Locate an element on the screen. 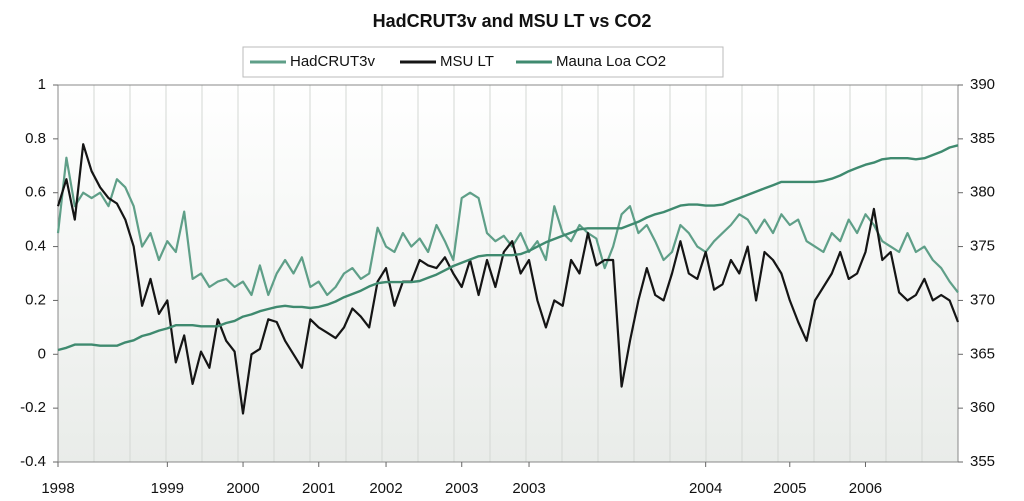  x-tick-label: 1998 is located at coordinates (57, 488).